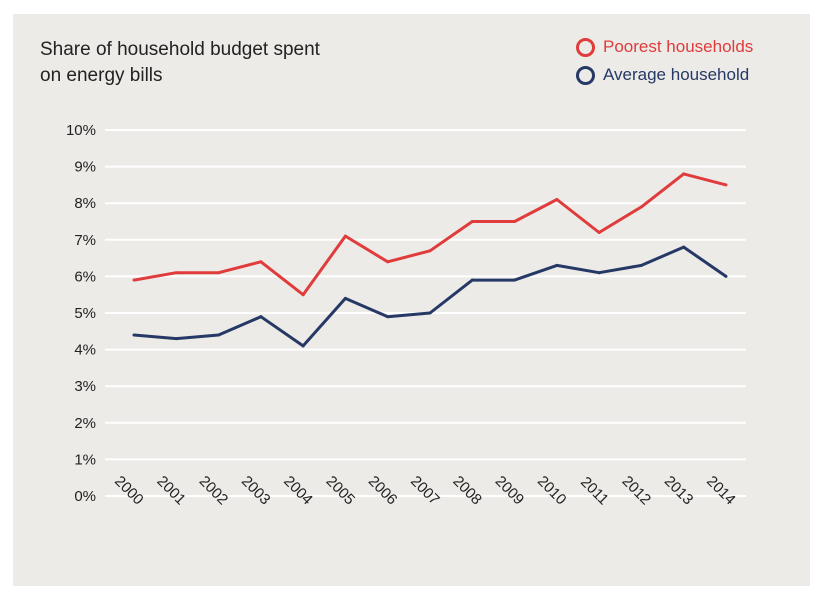  What do you see at coordinates (721, 491) in the screenshot?
I see `x-tick-label: 2014` at bounding box center [721, 491].